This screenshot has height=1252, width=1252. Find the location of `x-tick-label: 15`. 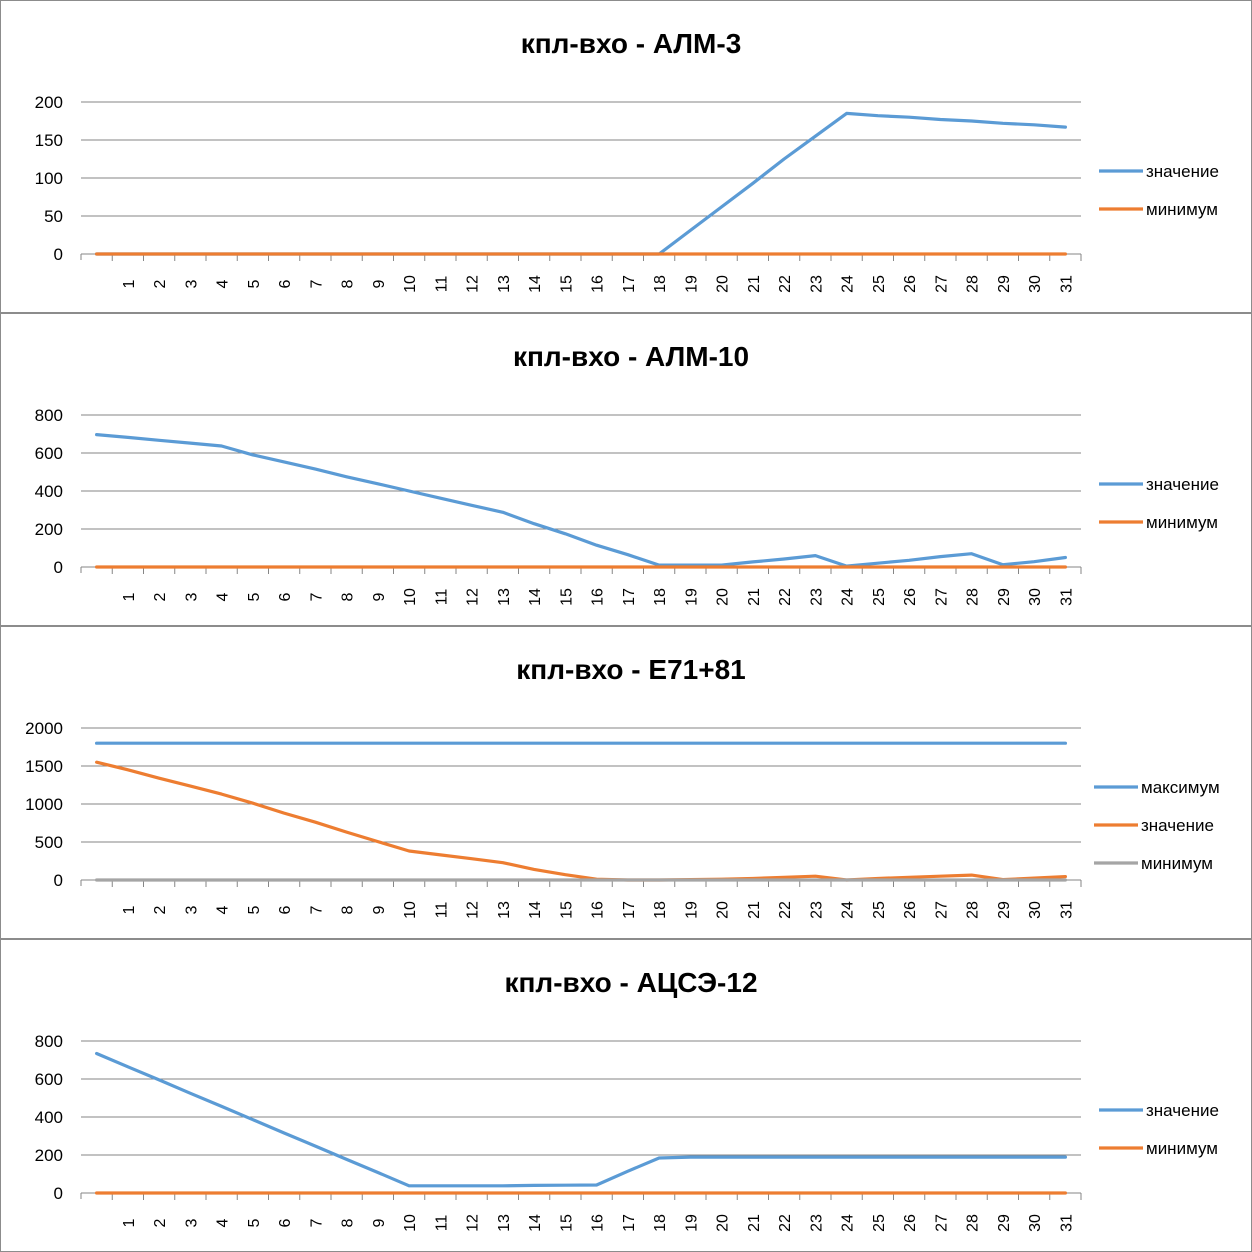

x-tick-label: 15 is located at coordinates (566, 910).